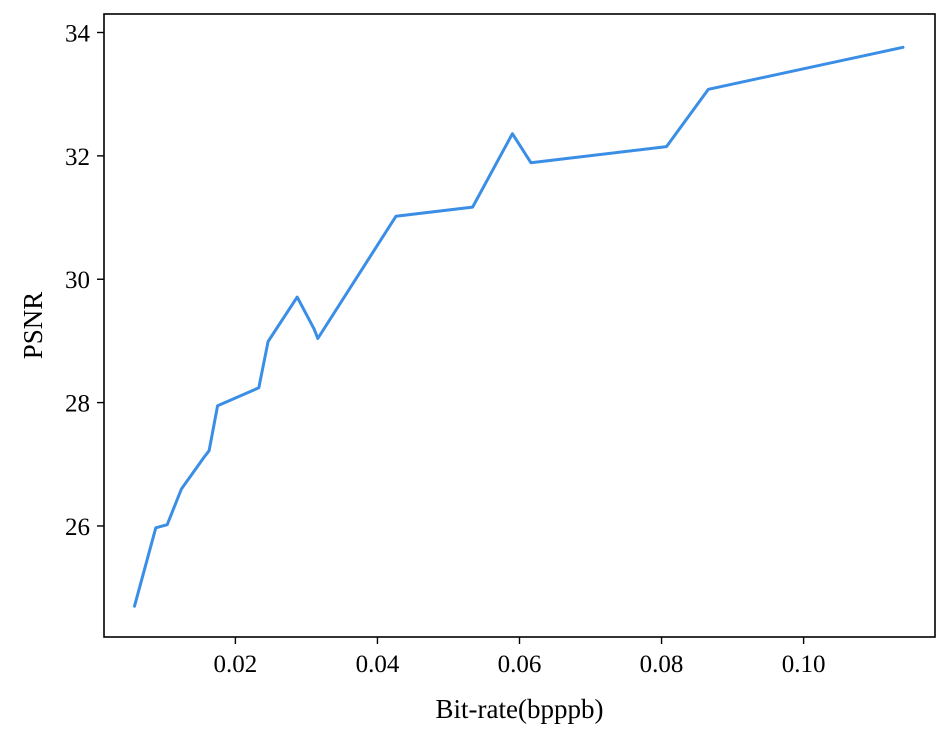 The image size is (952, 738). What do you see at coordinates (520, 664) in the screenshot?
I see `x-tick-label: 0.06` at bounding box center [520, 664].